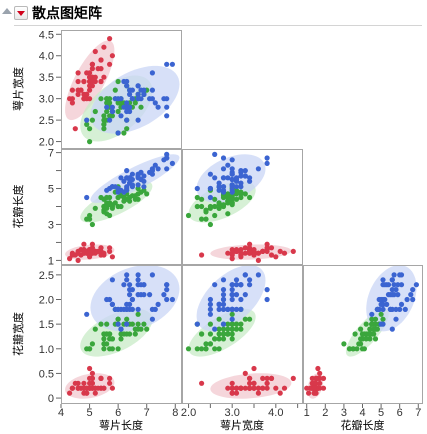 This screenshot has width=427, height=434. What do you see at coordinates (147, 413) in the screenshot?
I see `x-tick-label: 7` at bounding box center [147, 413].